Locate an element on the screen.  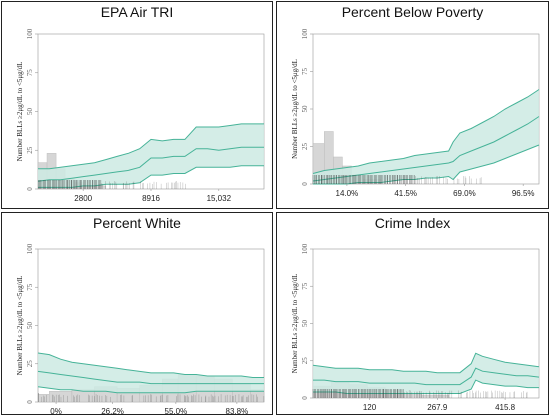
x-tick-label: 415.8 is located at coordinates (505, 407).